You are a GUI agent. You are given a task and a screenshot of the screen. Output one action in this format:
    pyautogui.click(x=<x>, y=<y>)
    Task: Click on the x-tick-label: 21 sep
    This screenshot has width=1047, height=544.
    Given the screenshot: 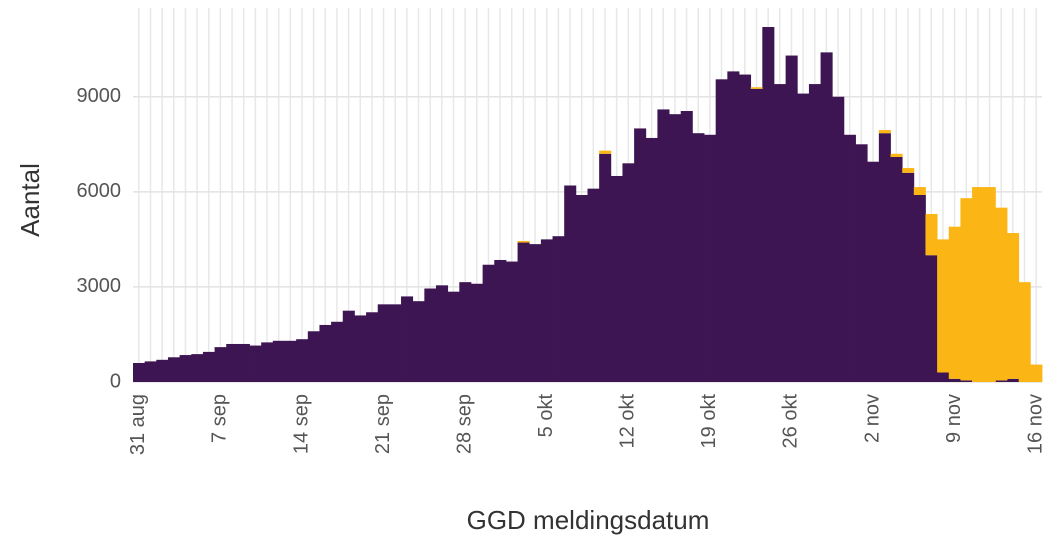 What is the action you would take?
    pyautogui.click(x=383, y=424)
    